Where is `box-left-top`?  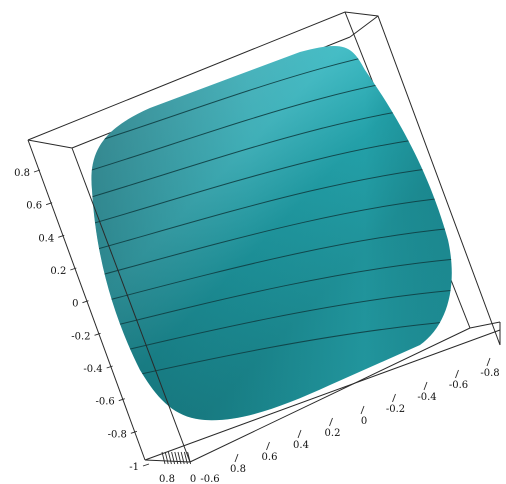 box-left-top is located at coordinates (50, 144).